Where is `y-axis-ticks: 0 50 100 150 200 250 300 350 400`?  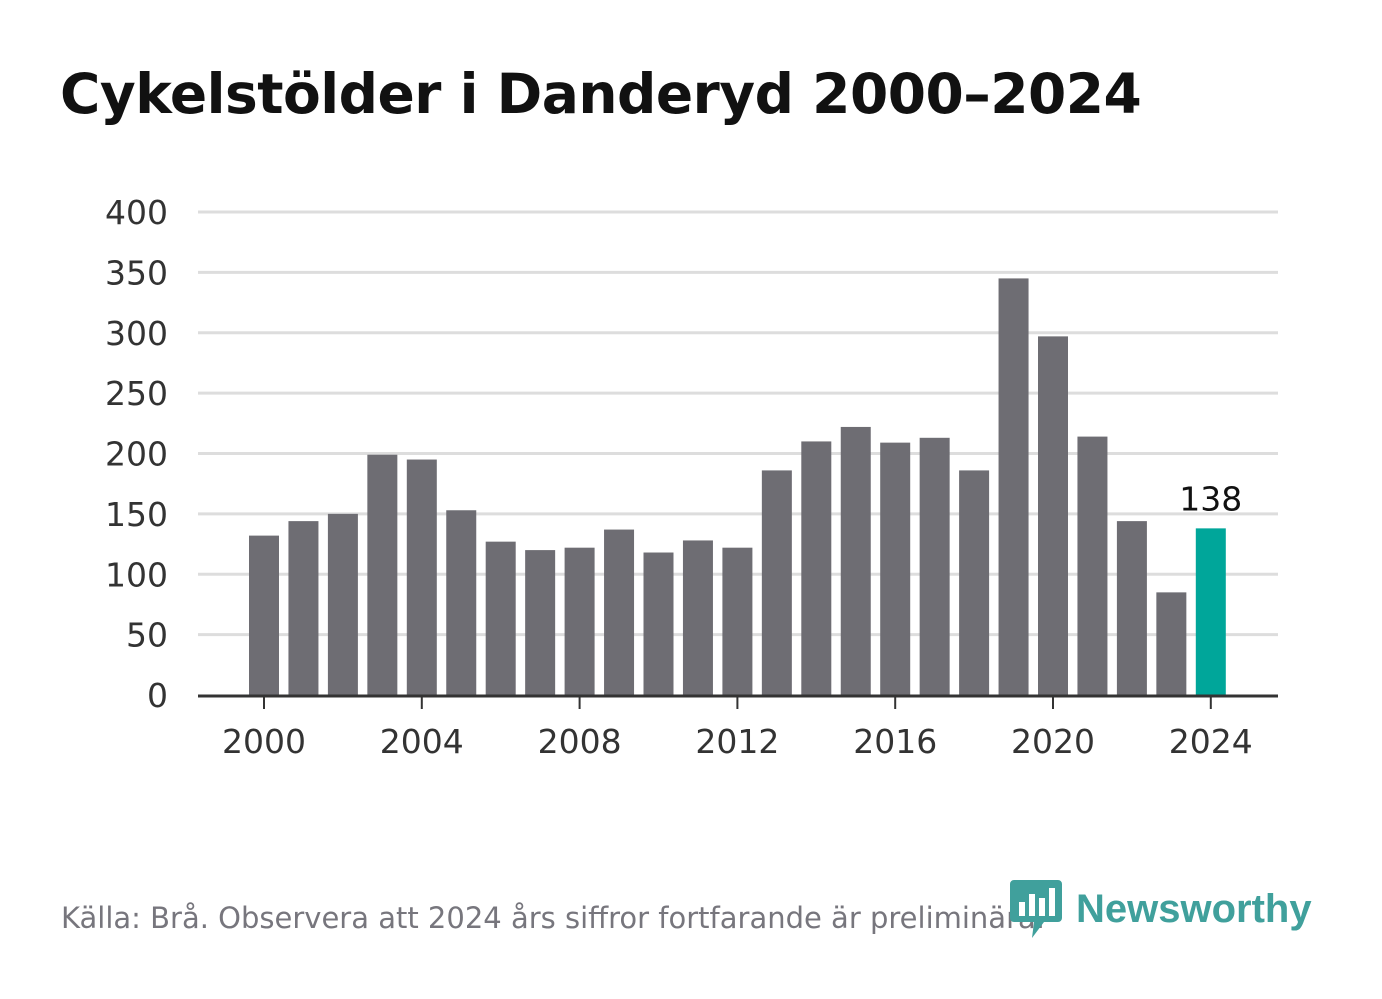
y-axis-ticks: 0 50 100 150 200 250 300 350 400 is located at coordinates (136, 454).